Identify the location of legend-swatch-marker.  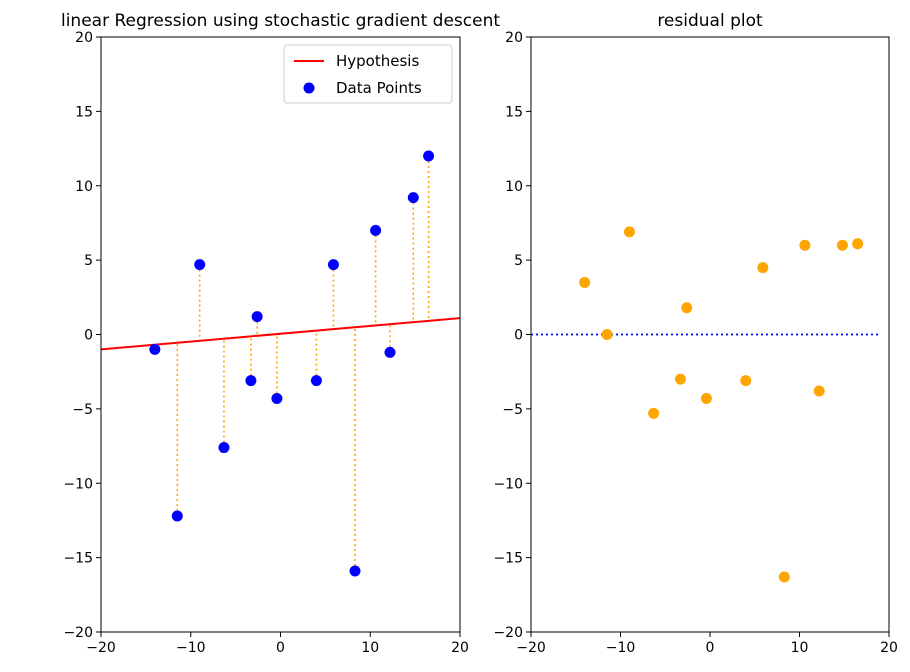
(309, 88).